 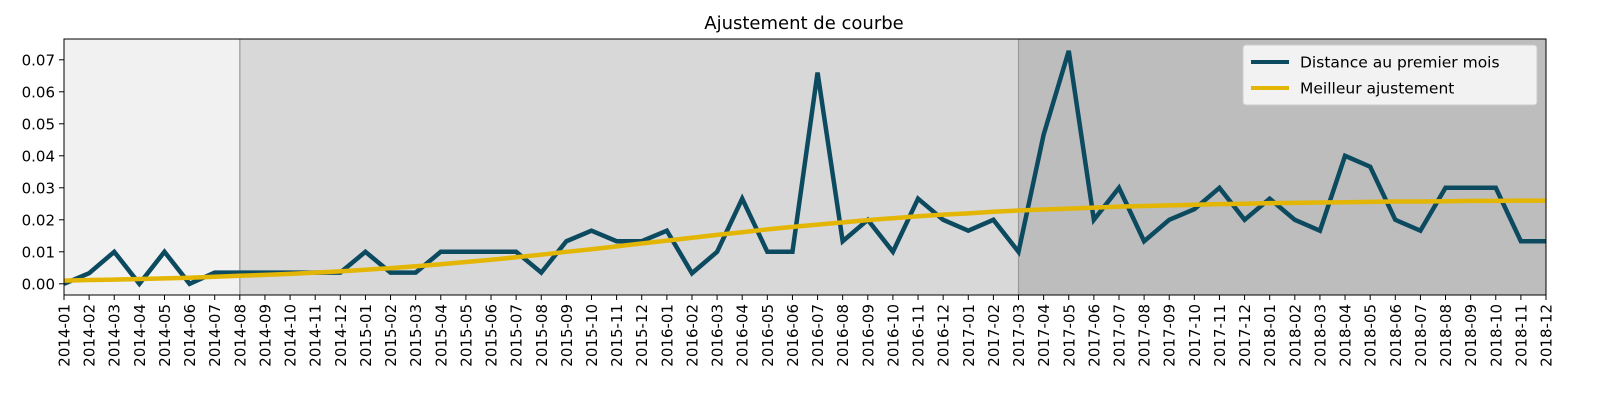 What do you see at coordinates (868, 335) in the screenshot?
I see `x-tick-label: 2016-09` at bounding box center [868, 335].